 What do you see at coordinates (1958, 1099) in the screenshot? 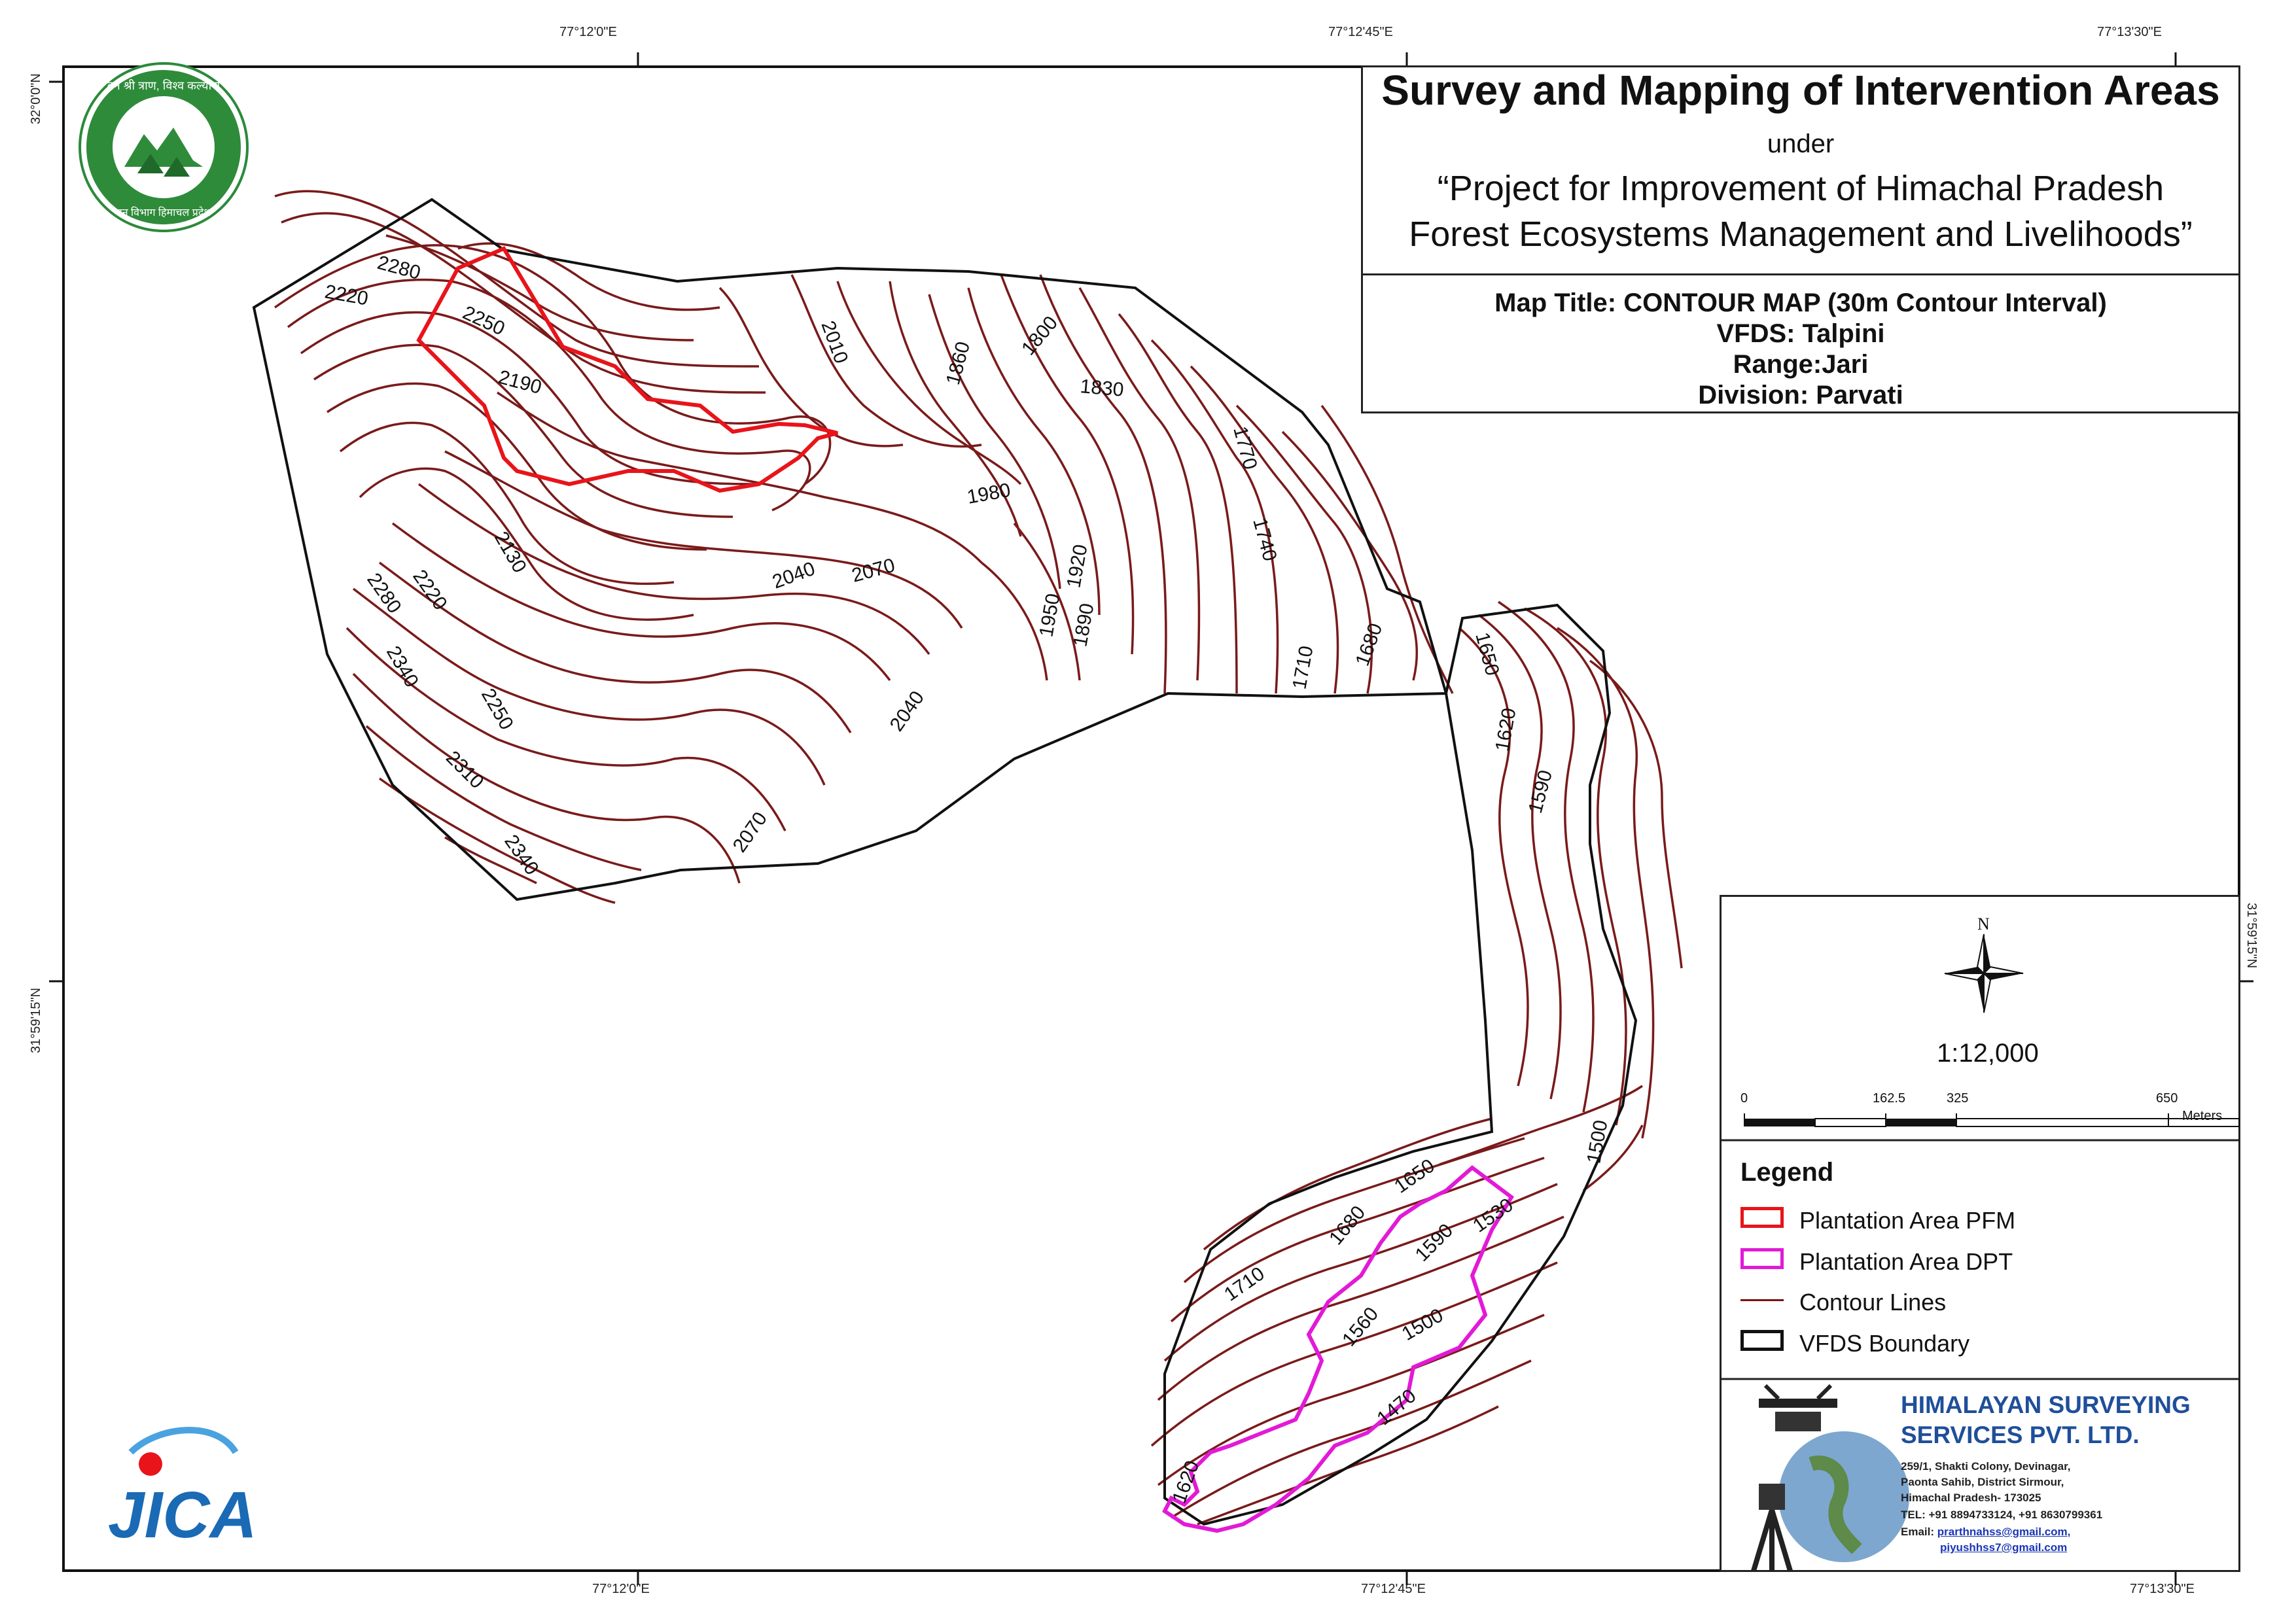
I see `scale-tick-2: 325` at bounding box center [1958, 1099].